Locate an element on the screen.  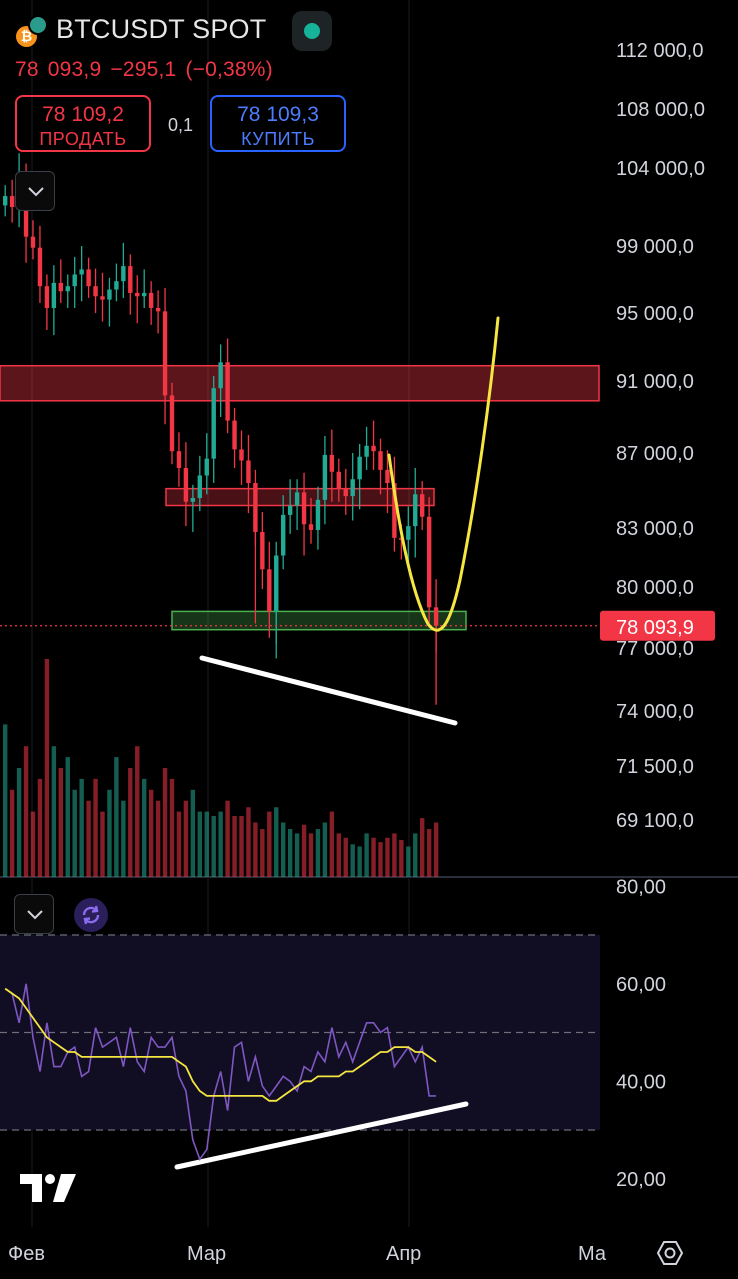
price-change: −295,1 is located at coordinates (143, 69).